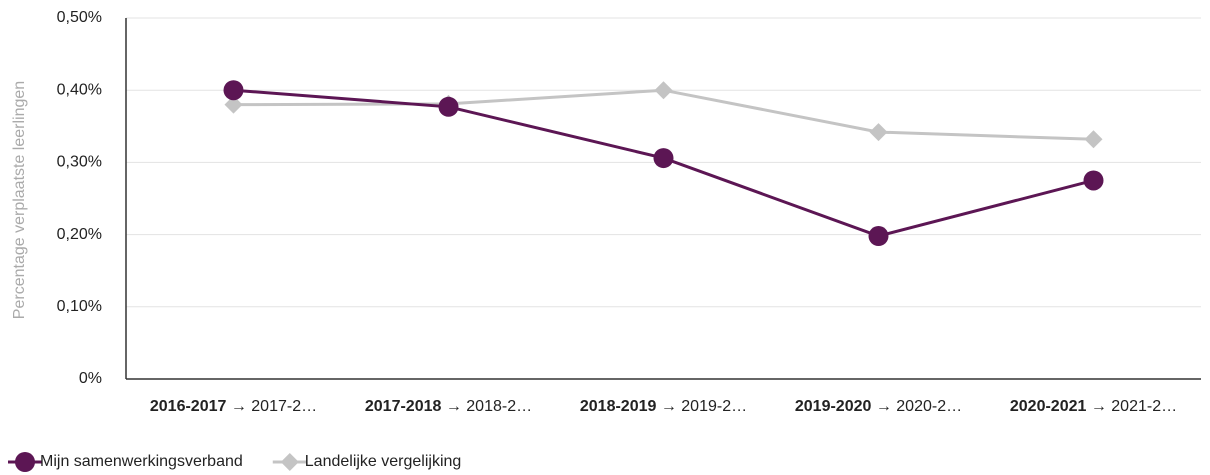  What do you see at coordinates (19, 200) in the screenshot?
I see `y-axis-label: Percentage verplaatste leerlingen` at bounding box center [19, 200].